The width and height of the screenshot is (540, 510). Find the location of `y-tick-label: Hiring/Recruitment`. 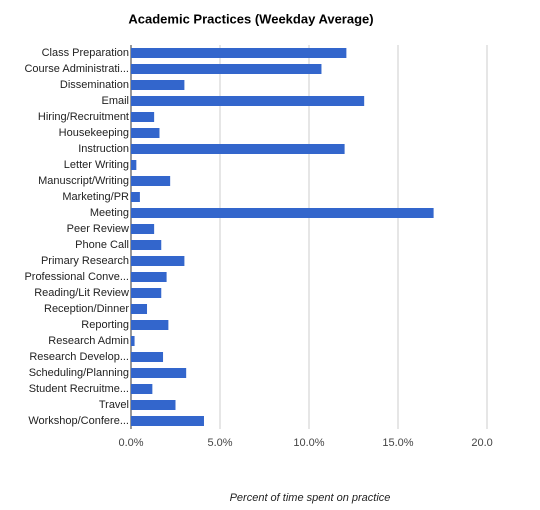

y-tick-label: Hiring/Recruitment is located at coordinates (83, 117).